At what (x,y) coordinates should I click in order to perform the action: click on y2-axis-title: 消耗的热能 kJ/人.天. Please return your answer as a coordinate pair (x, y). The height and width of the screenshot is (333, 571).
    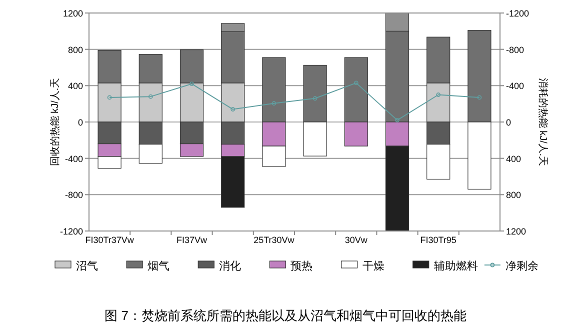
    Looking at the image, I should click on (543, 122).